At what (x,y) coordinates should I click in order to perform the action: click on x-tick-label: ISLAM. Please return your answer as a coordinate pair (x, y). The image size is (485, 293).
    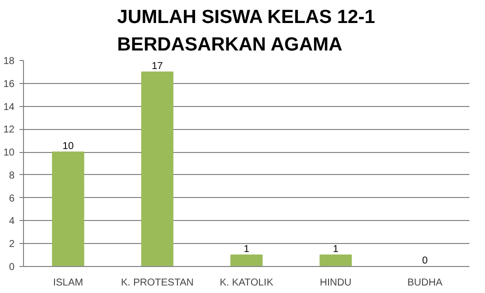
    Looking at the image, I should click on (68, 283).